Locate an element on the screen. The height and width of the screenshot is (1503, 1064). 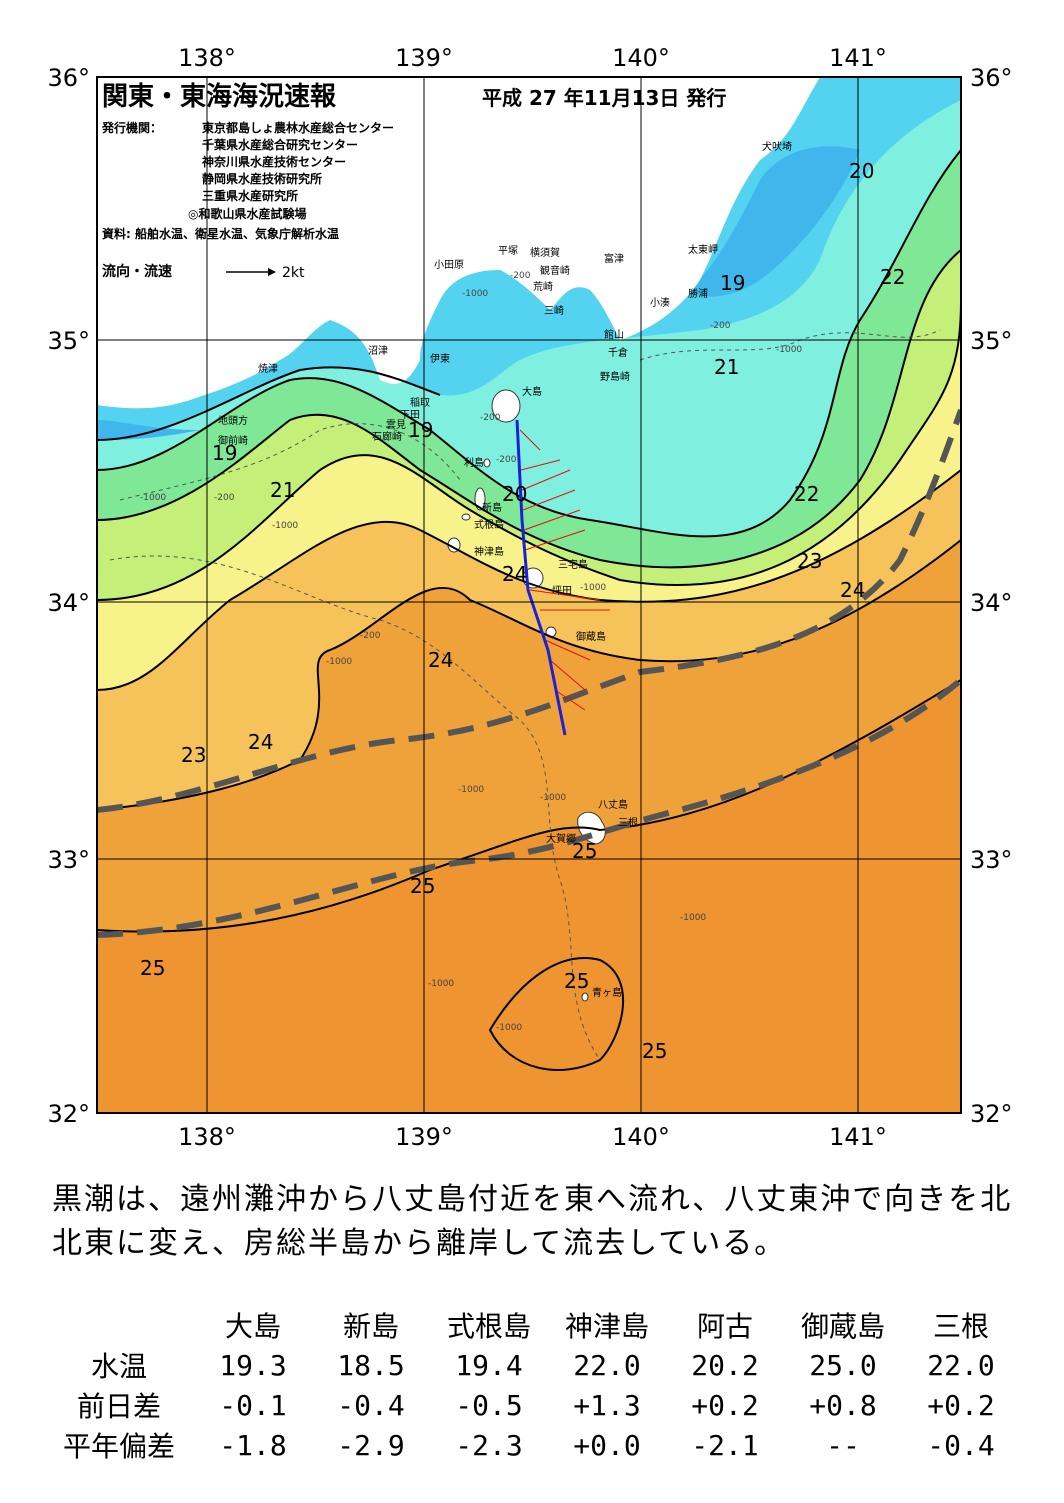
table-cell: -1.8 is located at coordinates (253, 1445).